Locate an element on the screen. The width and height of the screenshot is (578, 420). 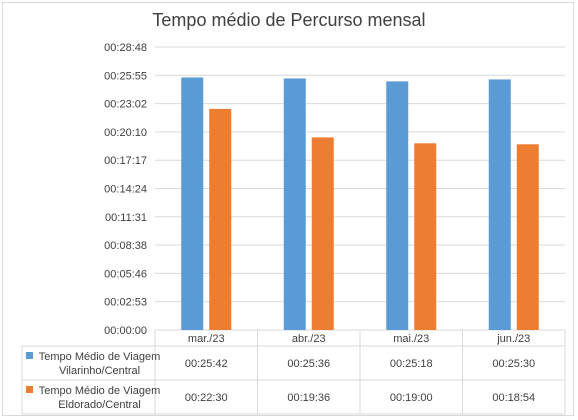
y-tick-label: 00:28:48 is located at coordinates (125, 48).